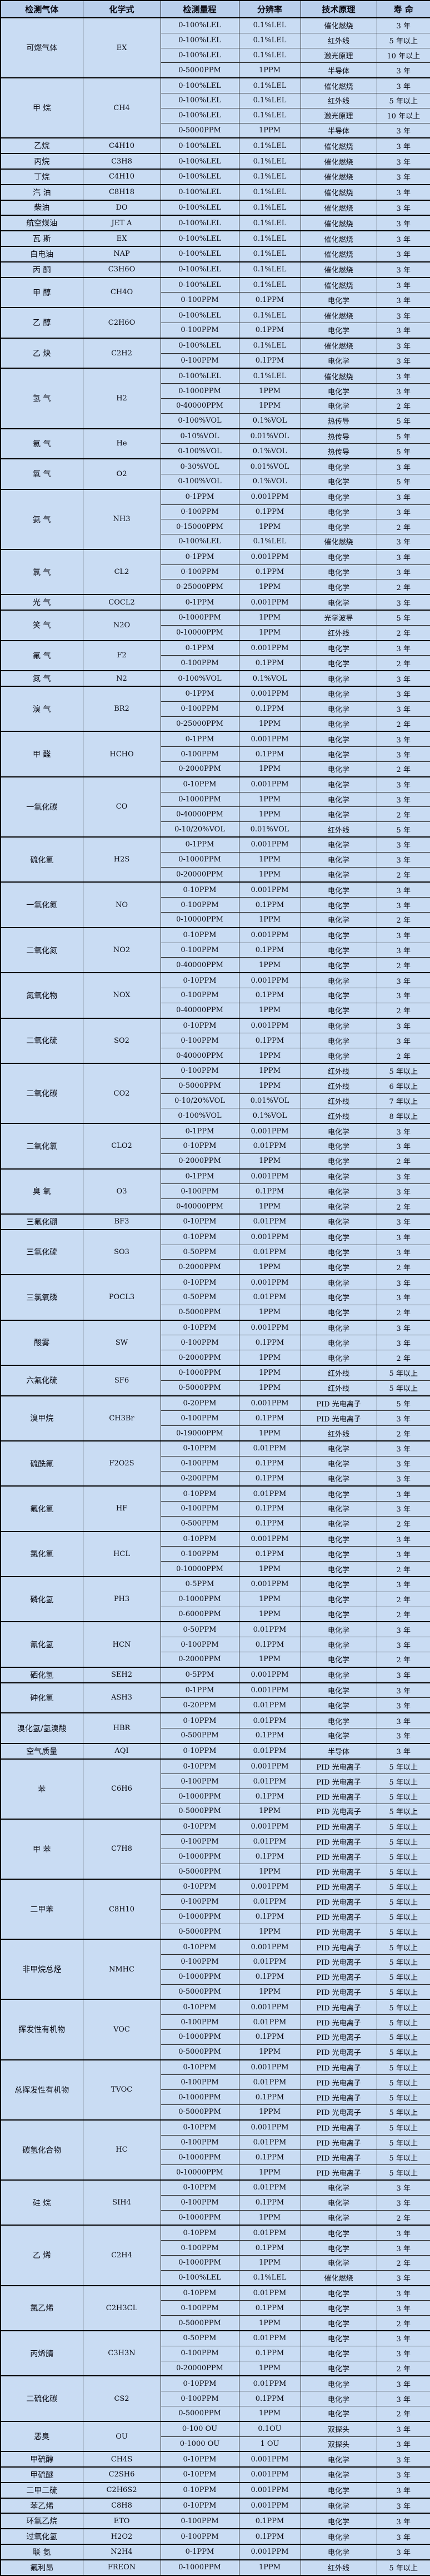 This screenshot has width=430, height=2576. I want to click on table-row: 氧 气 O2 0-30%VOL 0.01%VOL 电化学 3 年, so click(215, 474).